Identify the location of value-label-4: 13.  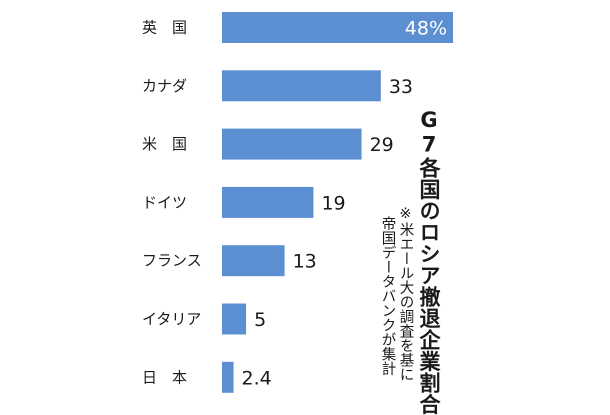
(305, 262).